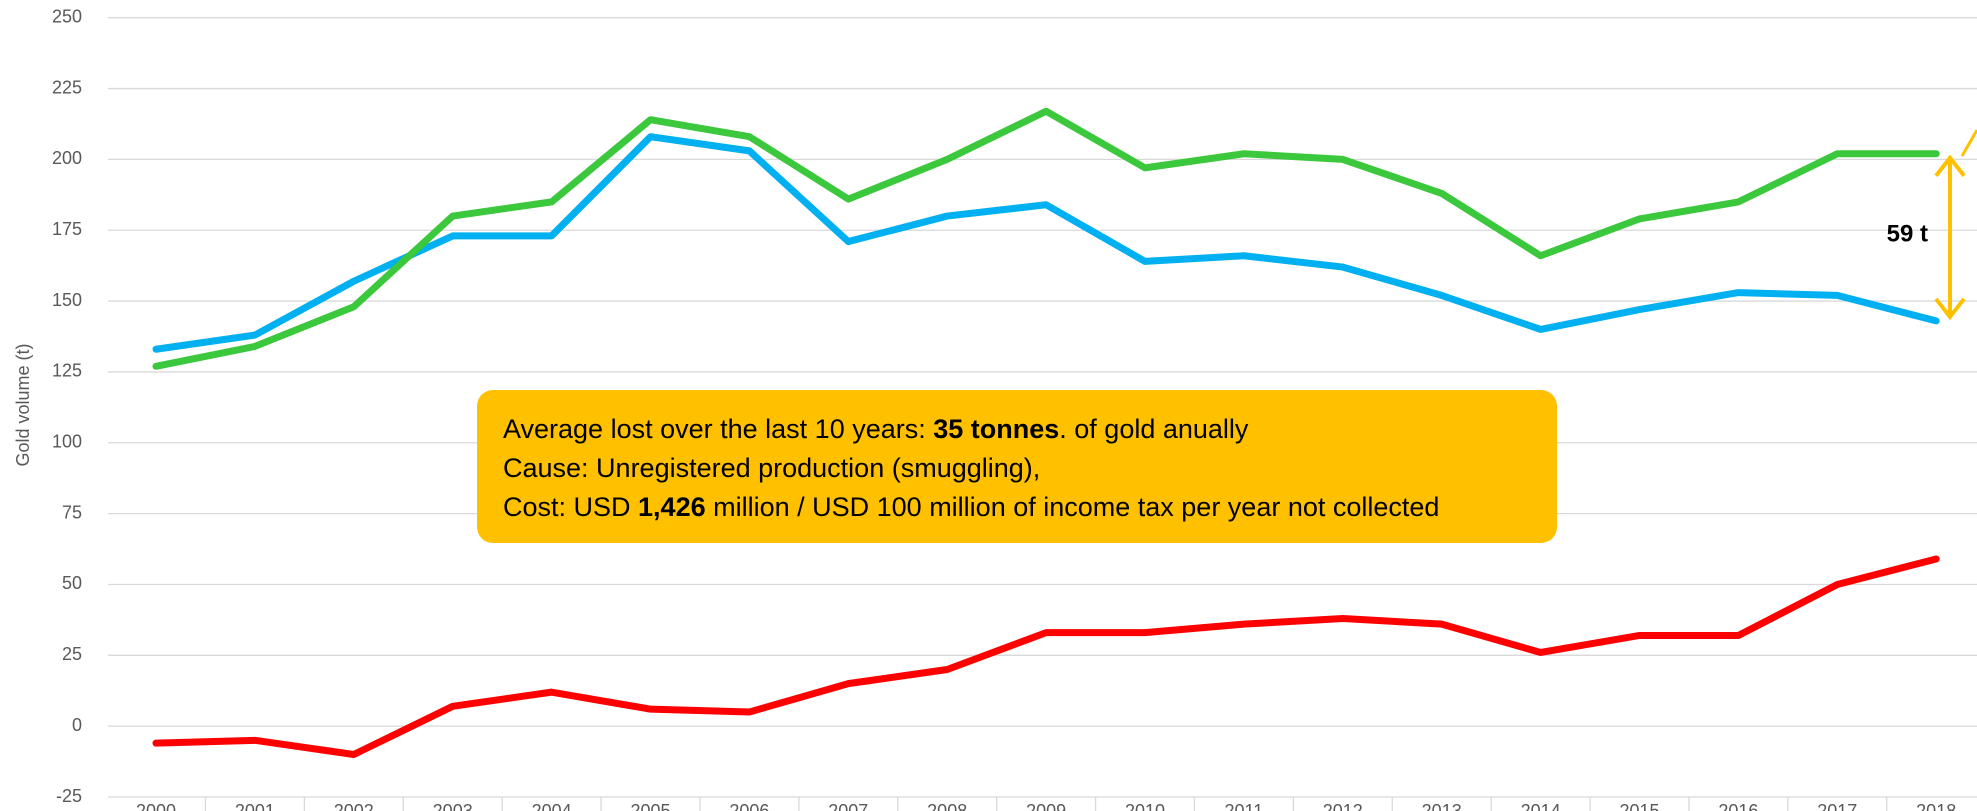  What do you see at coordinates (848, 806) in the screenshot?
I see `x-tick-label: 2007` at bounding box center [848, 806].